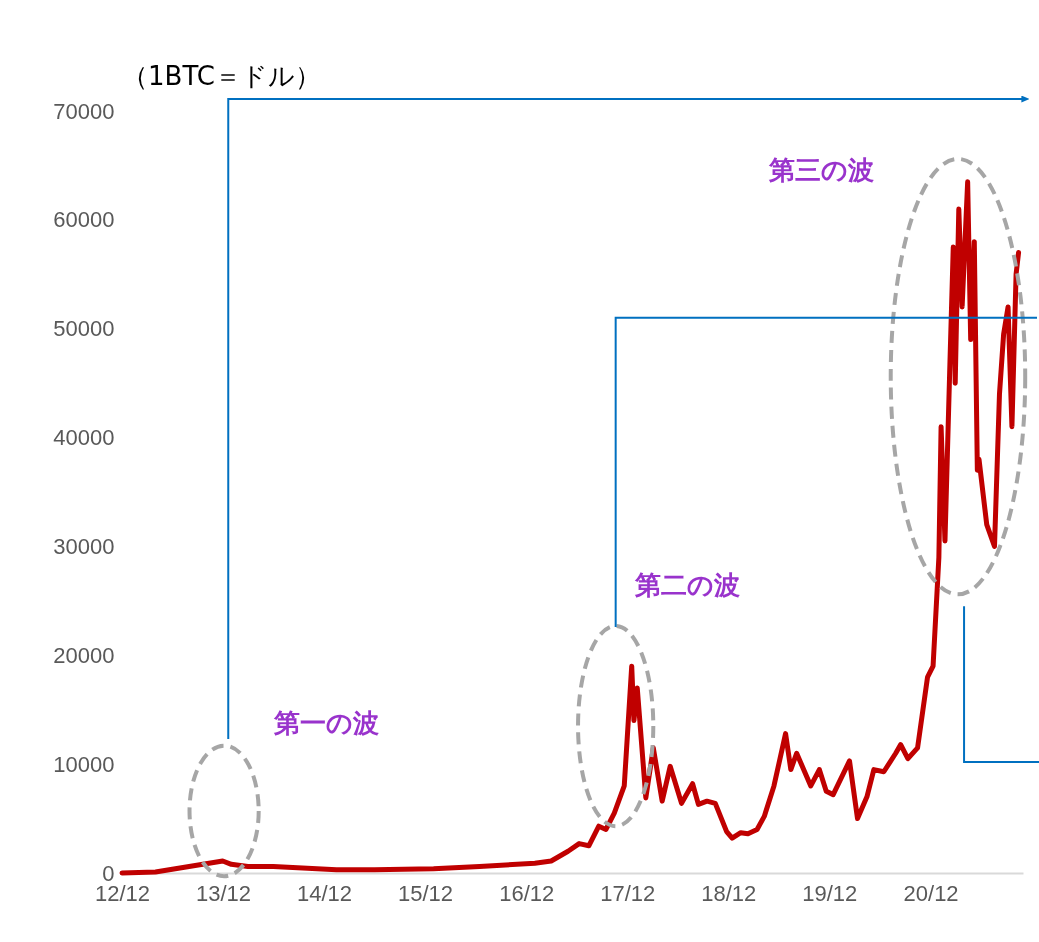  I want to click on x-tick-label: 17/12, so click(628, 893).